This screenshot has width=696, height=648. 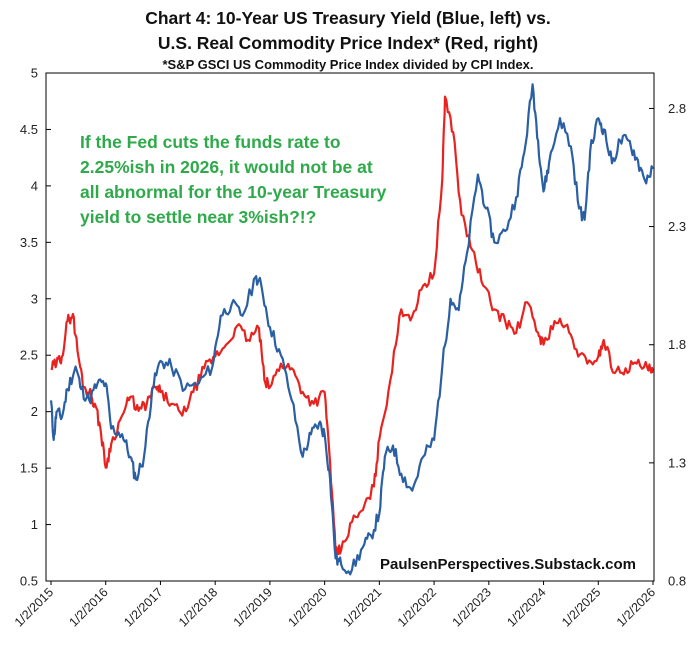 What do you see at coordinates (34, 298) in the screenshot?
I see `left-tick-label: 3` at bounding box center [34, 298].